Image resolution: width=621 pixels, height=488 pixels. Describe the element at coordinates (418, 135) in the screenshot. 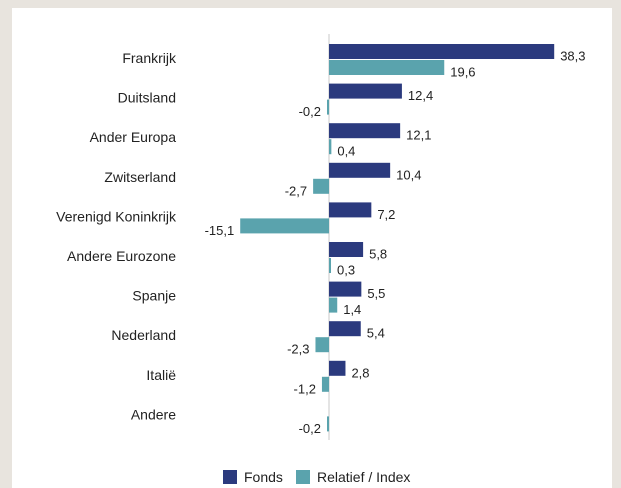

I see `data-label: 12,1` at that location.